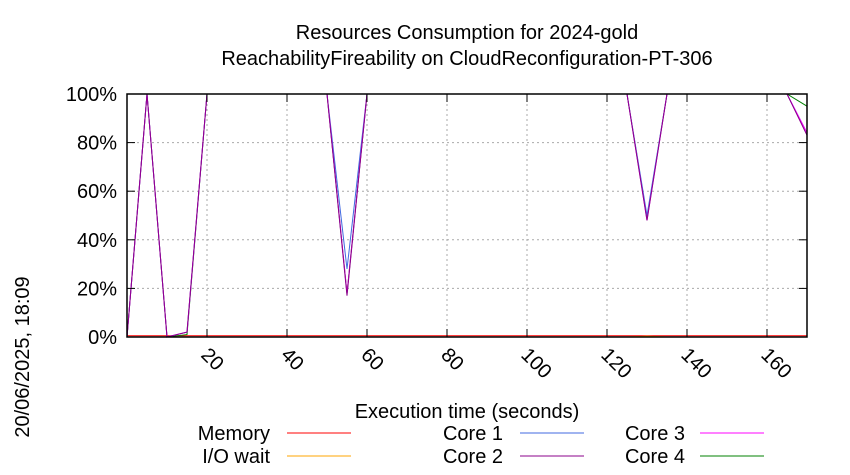 The height and width of the screenshot is (475, 850). Describe the element at coordinates (535, 363) in the screenshot. I see `x-tick-label: 100` at that location.